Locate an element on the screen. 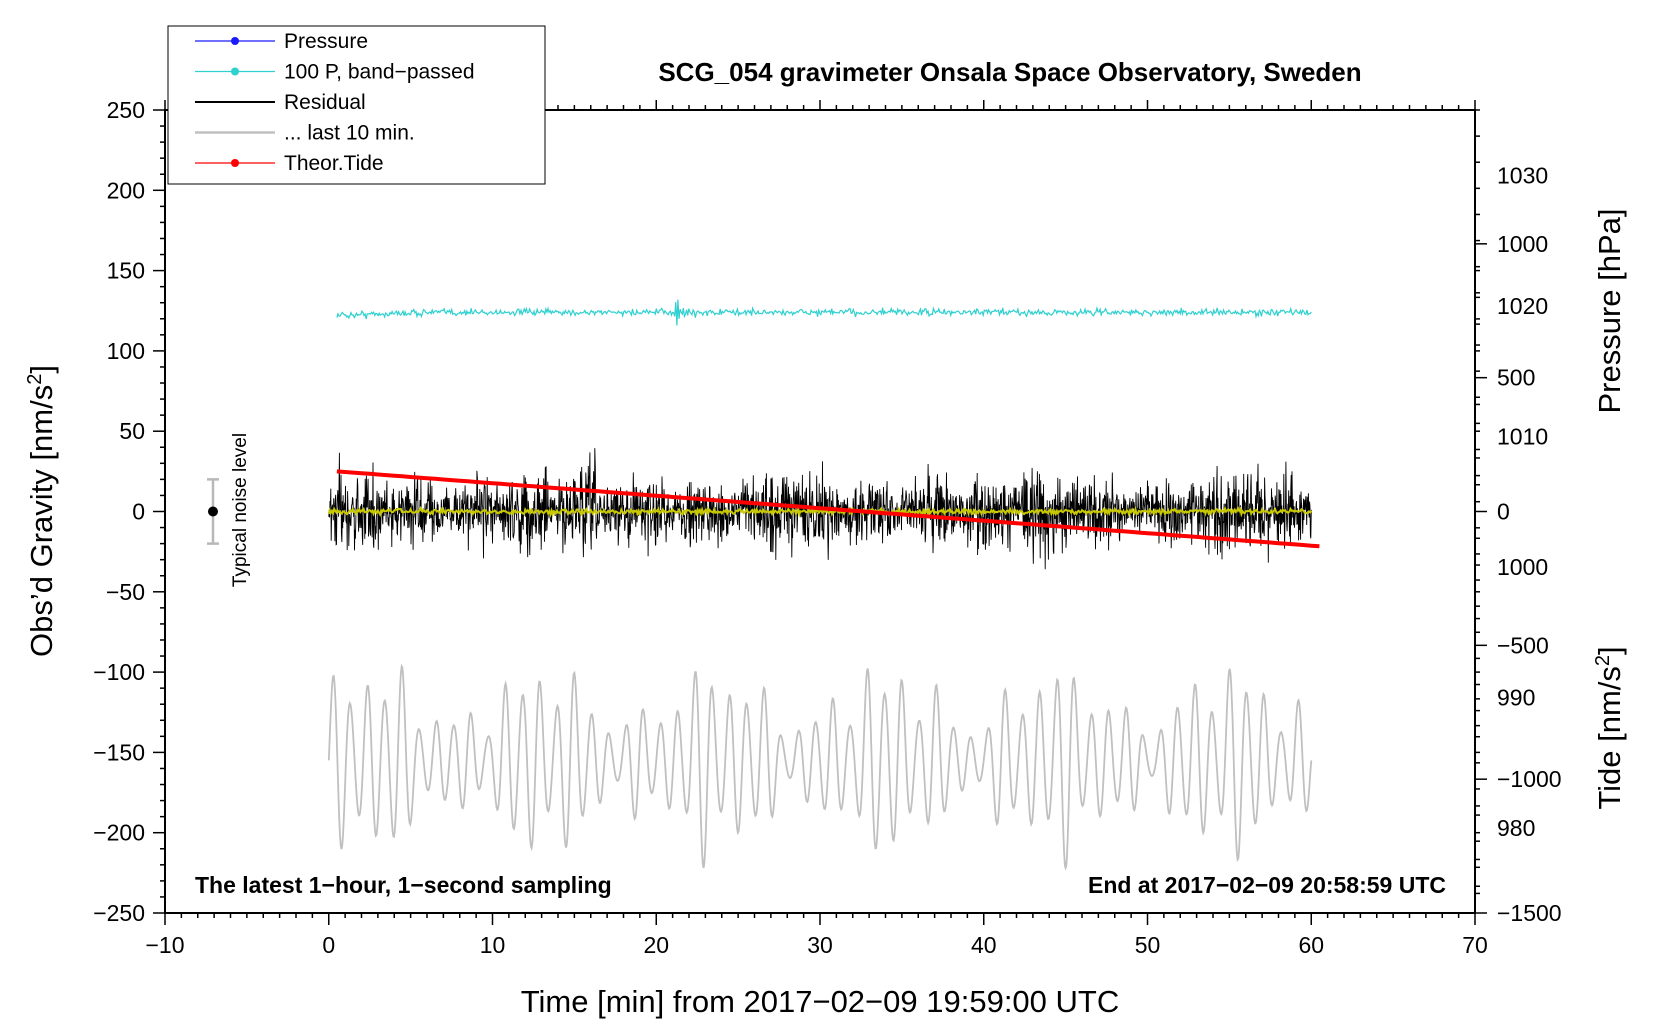 The height and width of the screenshot is (1020, 1660). x-tick-label: 40 is located at coordinates (984, 945).